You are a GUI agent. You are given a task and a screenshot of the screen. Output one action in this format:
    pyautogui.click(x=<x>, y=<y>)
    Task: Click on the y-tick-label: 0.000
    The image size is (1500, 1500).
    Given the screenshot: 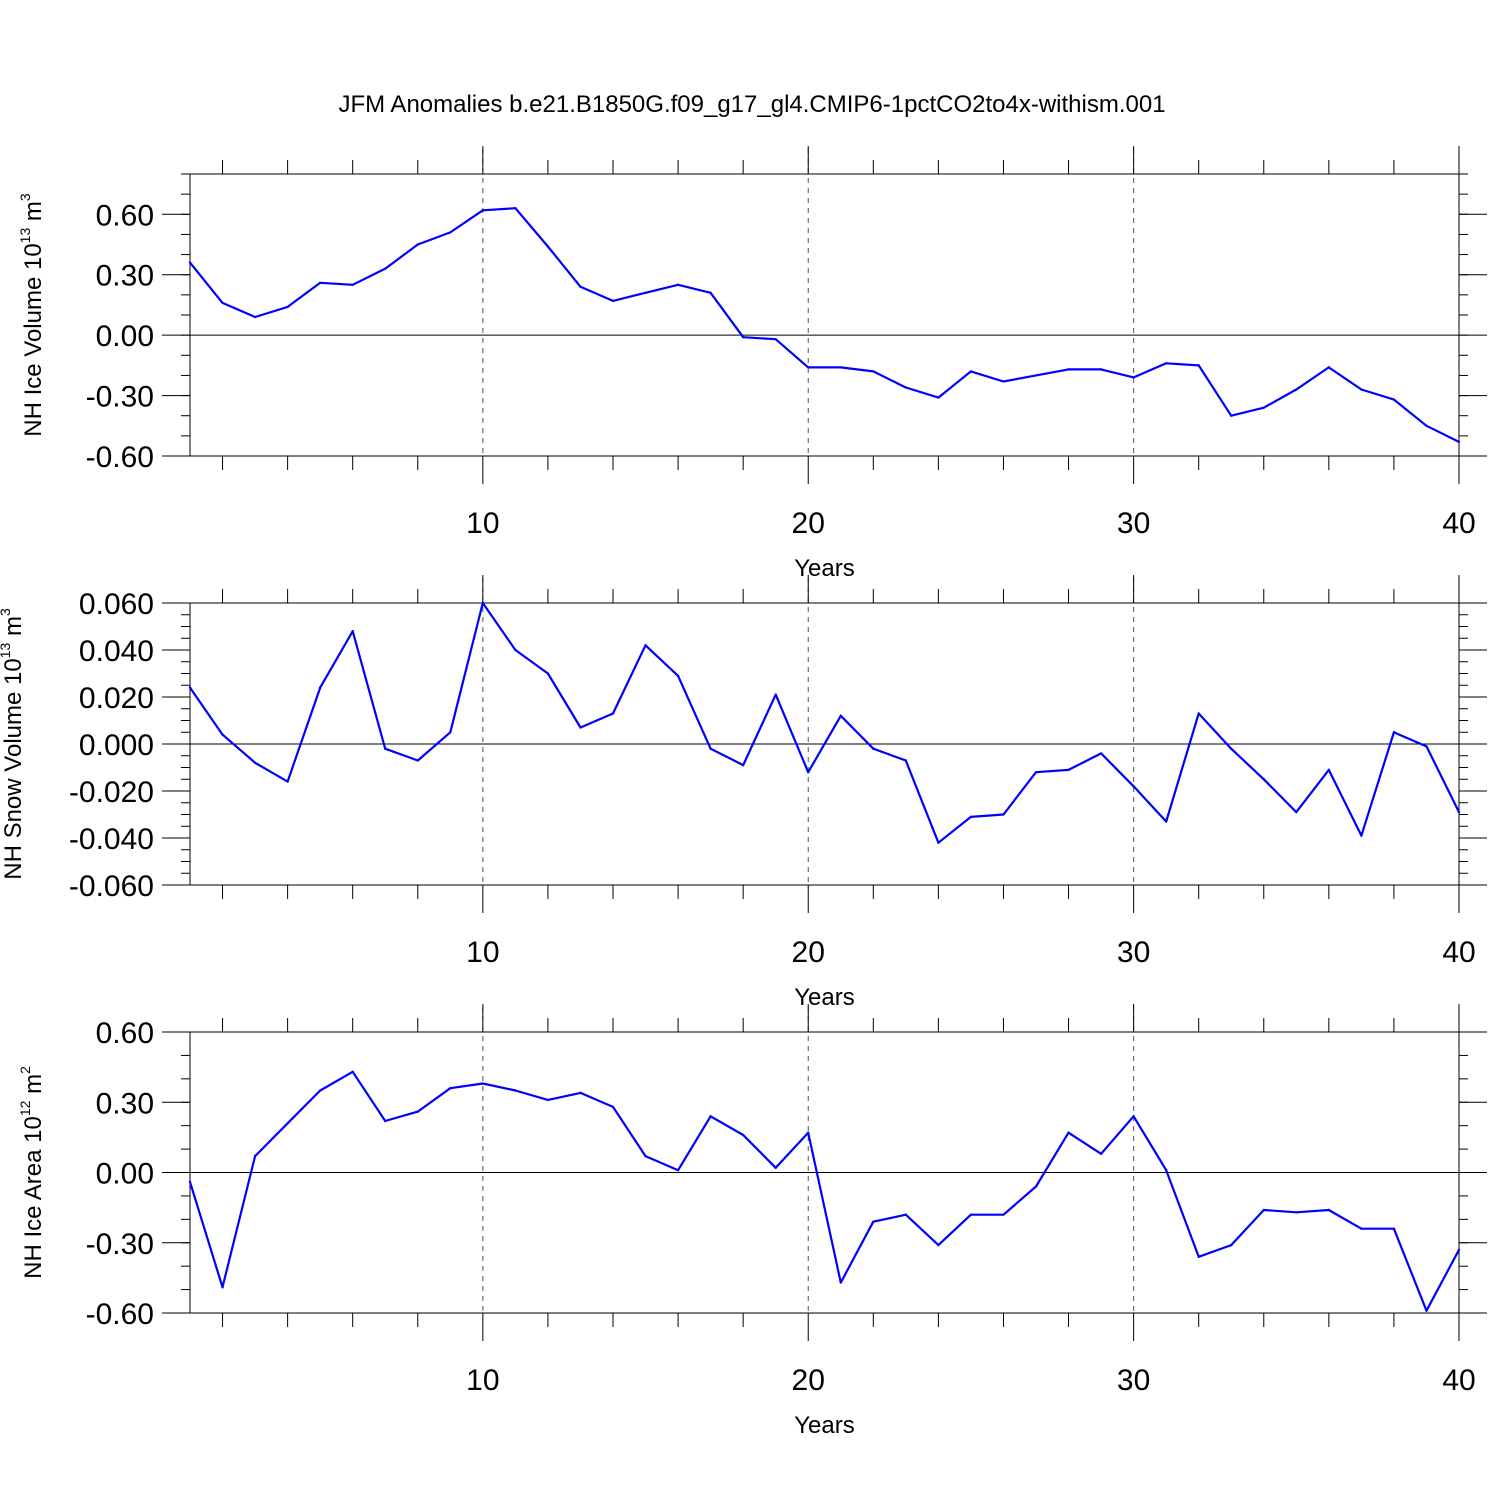 What is the action you would take?
    pyautogui.click(x=116, y=745)
    